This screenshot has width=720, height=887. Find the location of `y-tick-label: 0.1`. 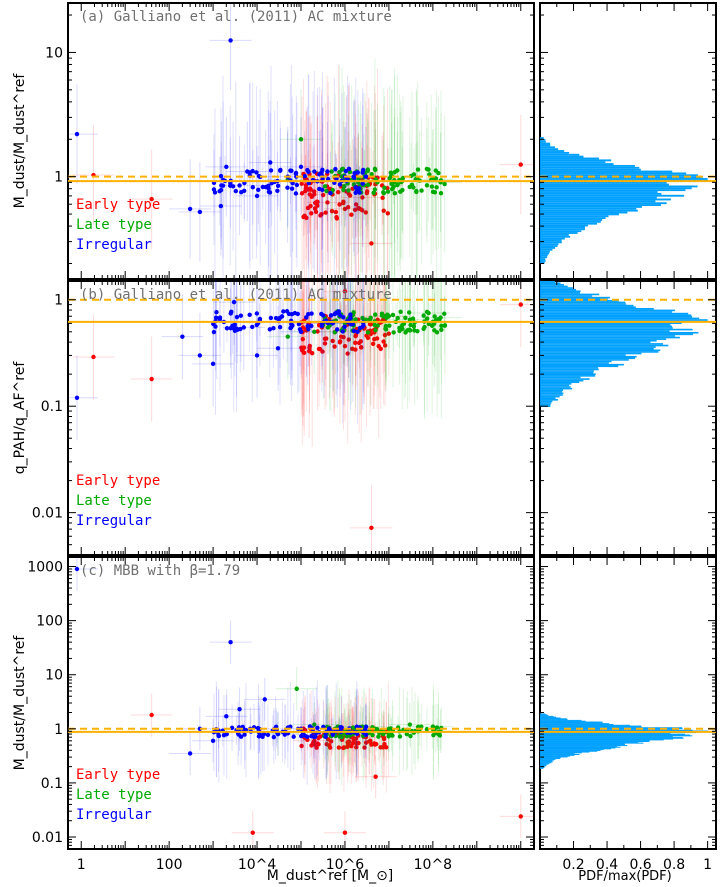

y-tick-label: 0.1 is located at coordinates (52, 407).